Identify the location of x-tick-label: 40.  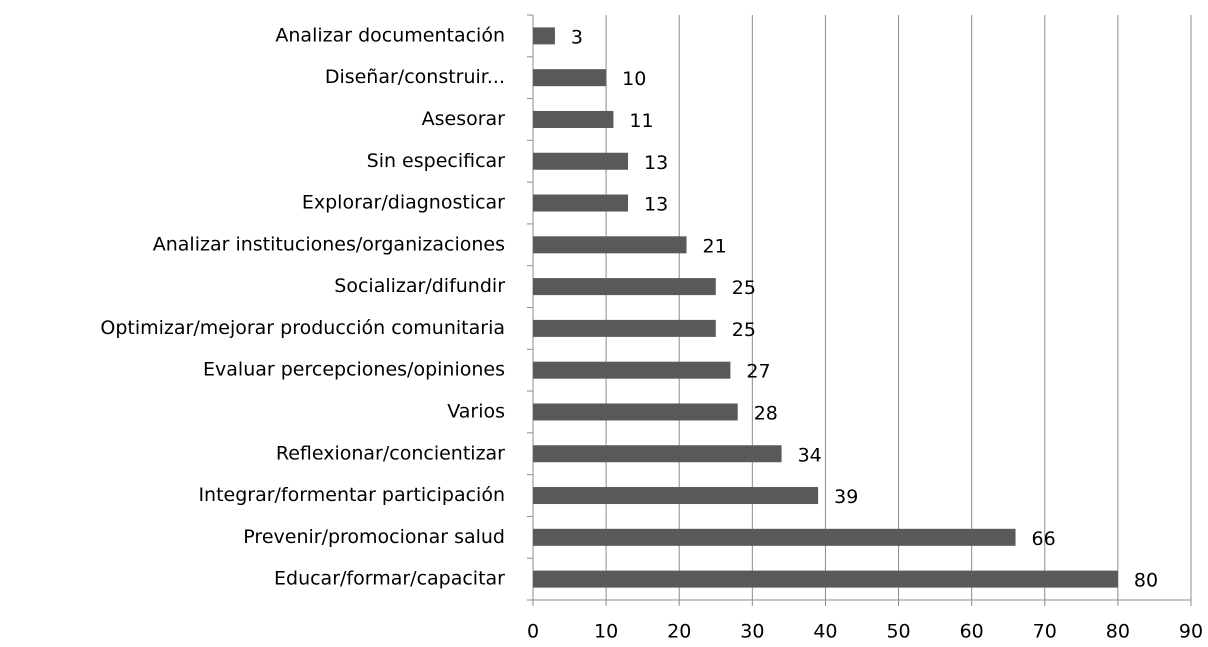
(825, 632).